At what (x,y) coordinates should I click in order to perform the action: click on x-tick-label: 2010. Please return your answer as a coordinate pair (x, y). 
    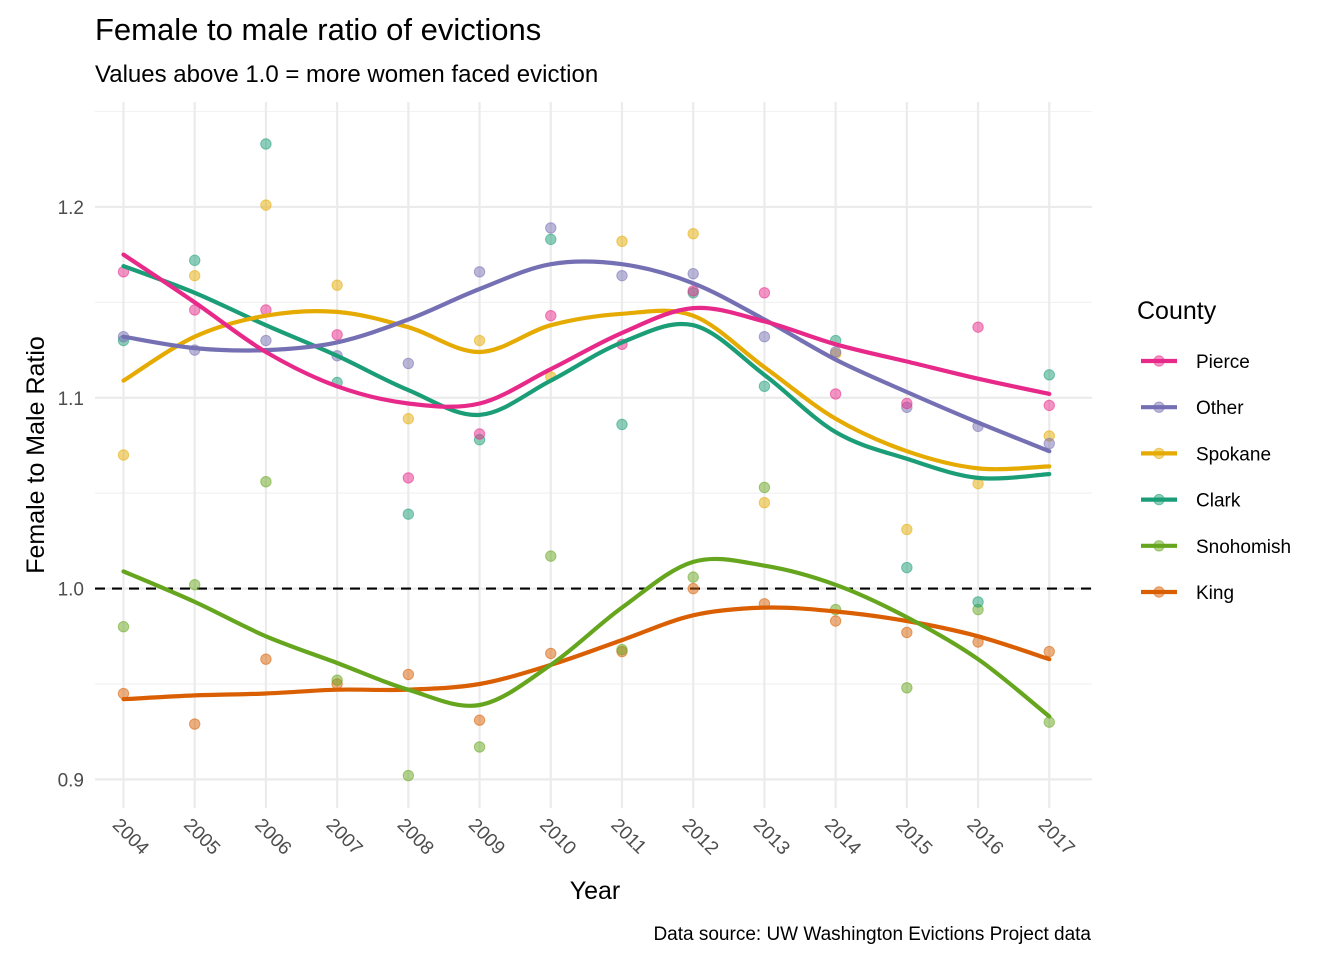
    Looking at the image, I should click on (557, 837).